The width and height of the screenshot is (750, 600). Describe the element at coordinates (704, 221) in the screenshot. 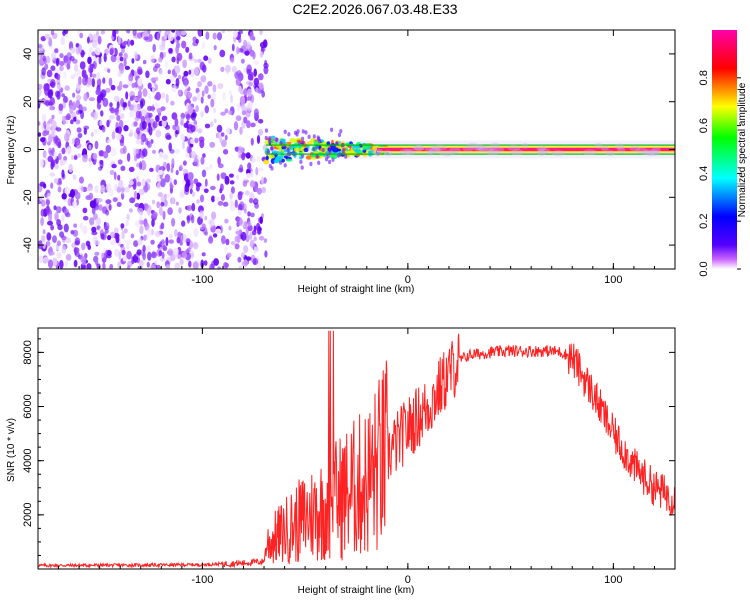

I see `colorbar-tick-label: 0.2` at that location.